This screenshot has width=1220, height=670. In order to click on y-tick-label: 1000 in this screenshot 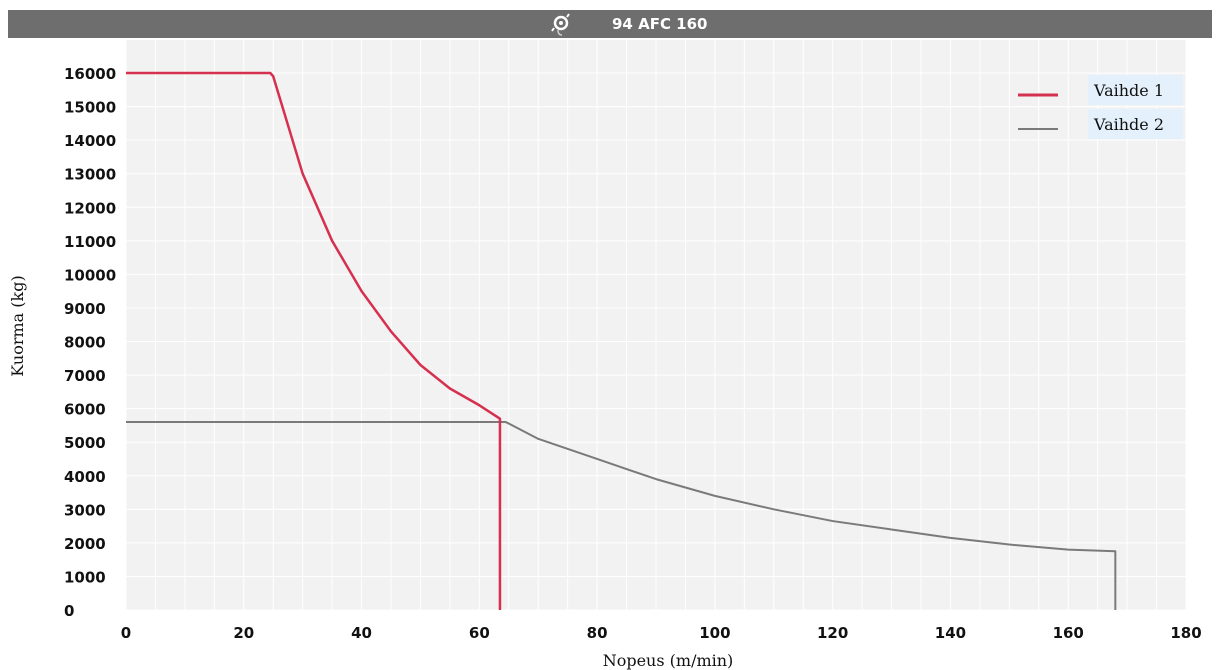, I will do `click(85, 577)`.